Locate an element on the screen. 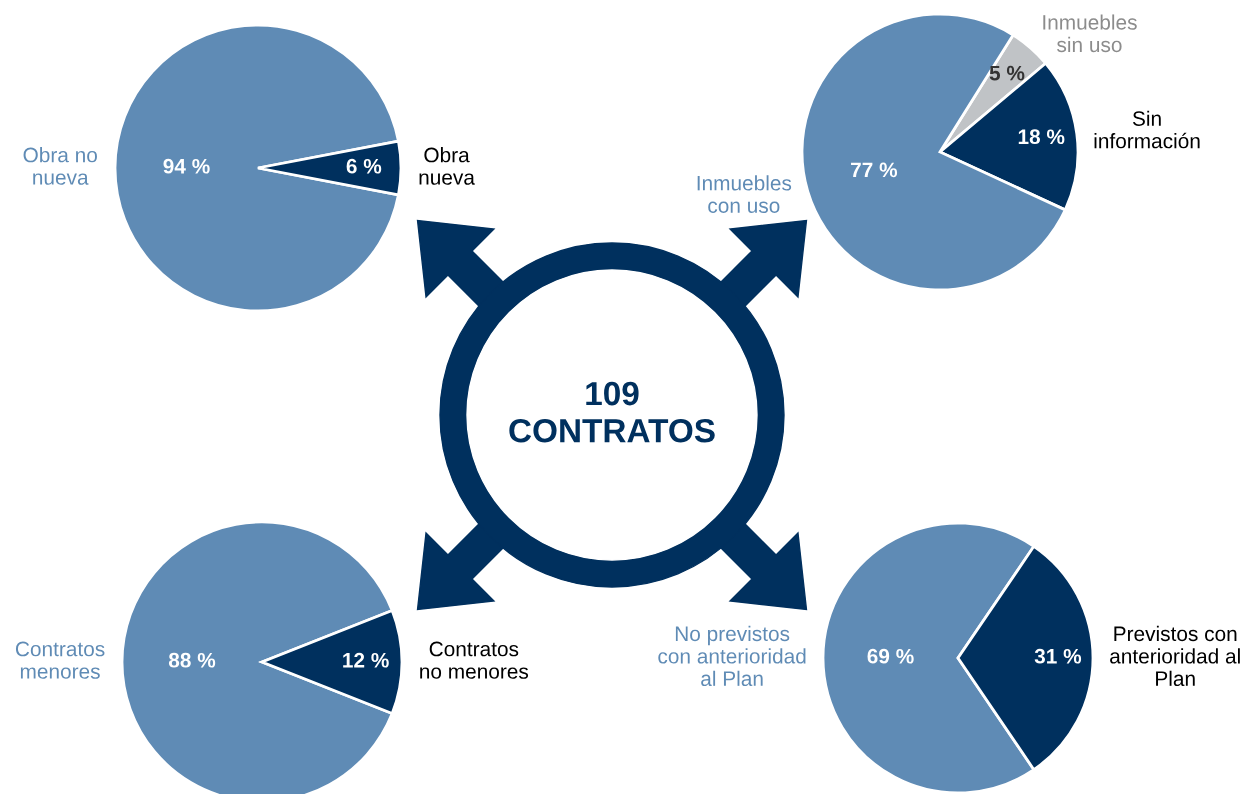  slice-label: Obra no nueva is located at coordinates (60, 166).